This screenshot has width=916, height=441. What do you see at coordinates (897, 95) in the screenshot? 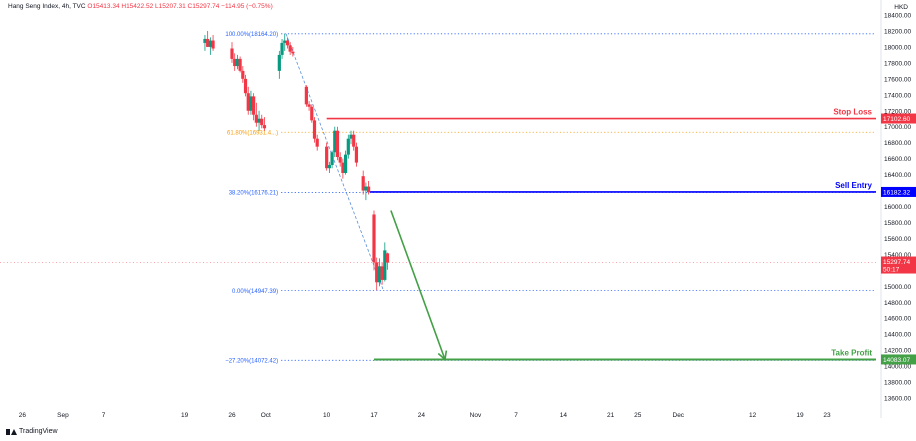
I see `y-tick-label: 17400.00` at bounding box center [897, 95].